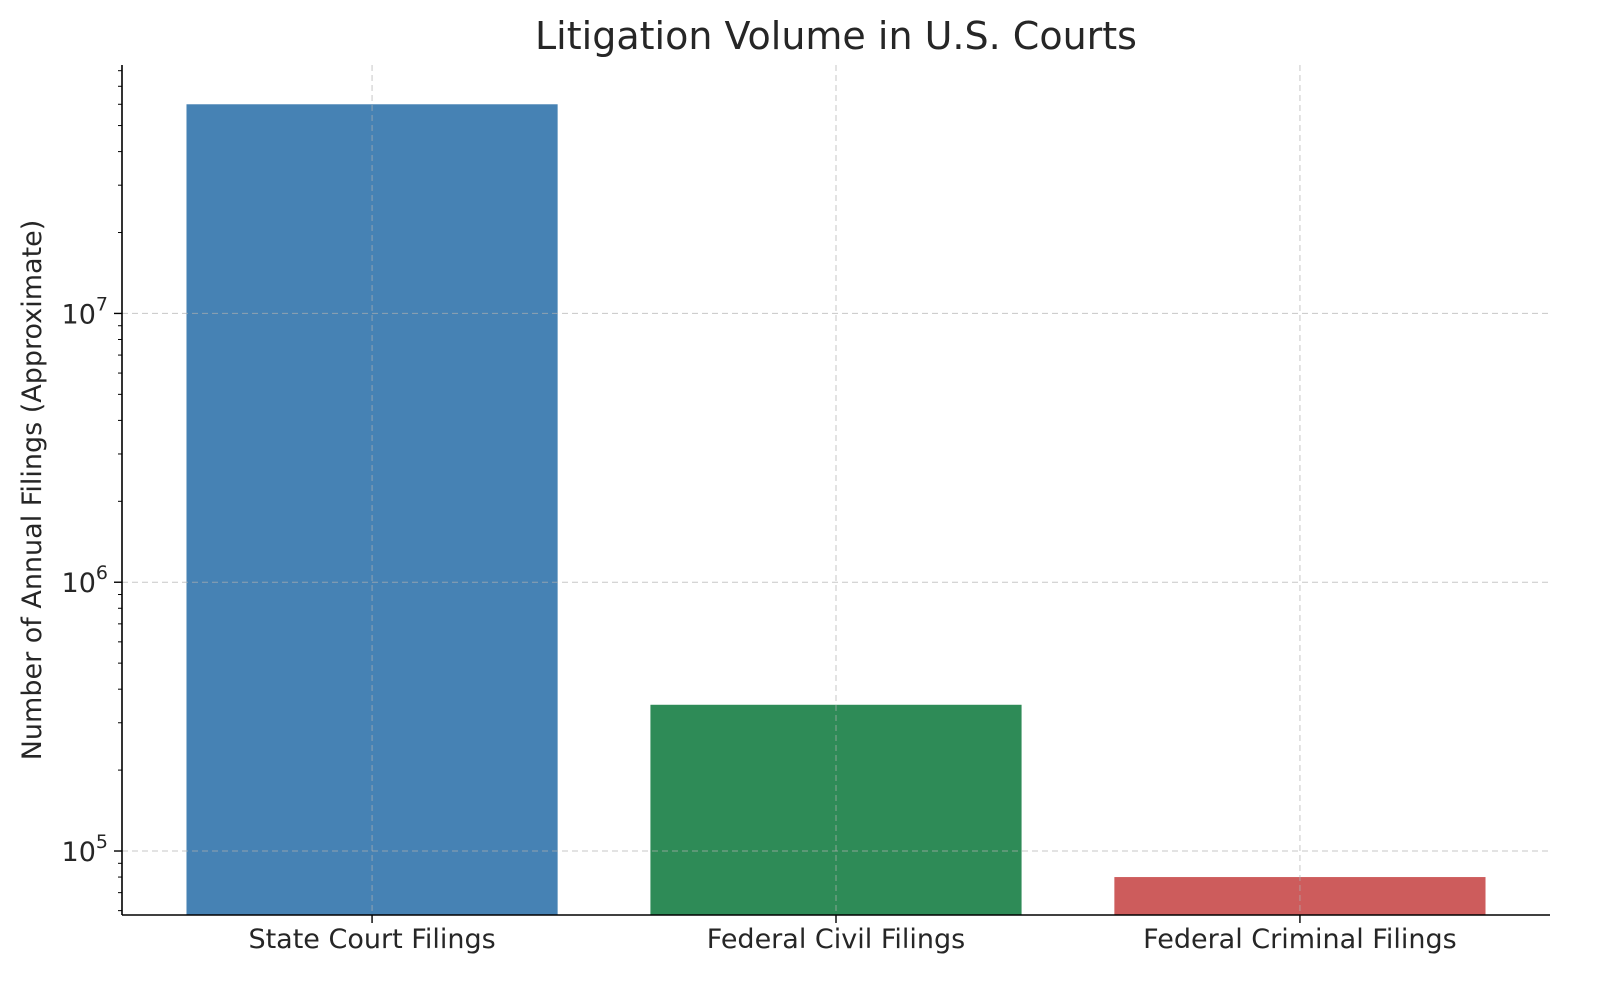 This screenshot has height=998, width=1600. What do you see at coordinates (836, 939) in the screenshot?
I see `x-tick-label-1: Federal Civil Filings` at bounding box center [836, 939].